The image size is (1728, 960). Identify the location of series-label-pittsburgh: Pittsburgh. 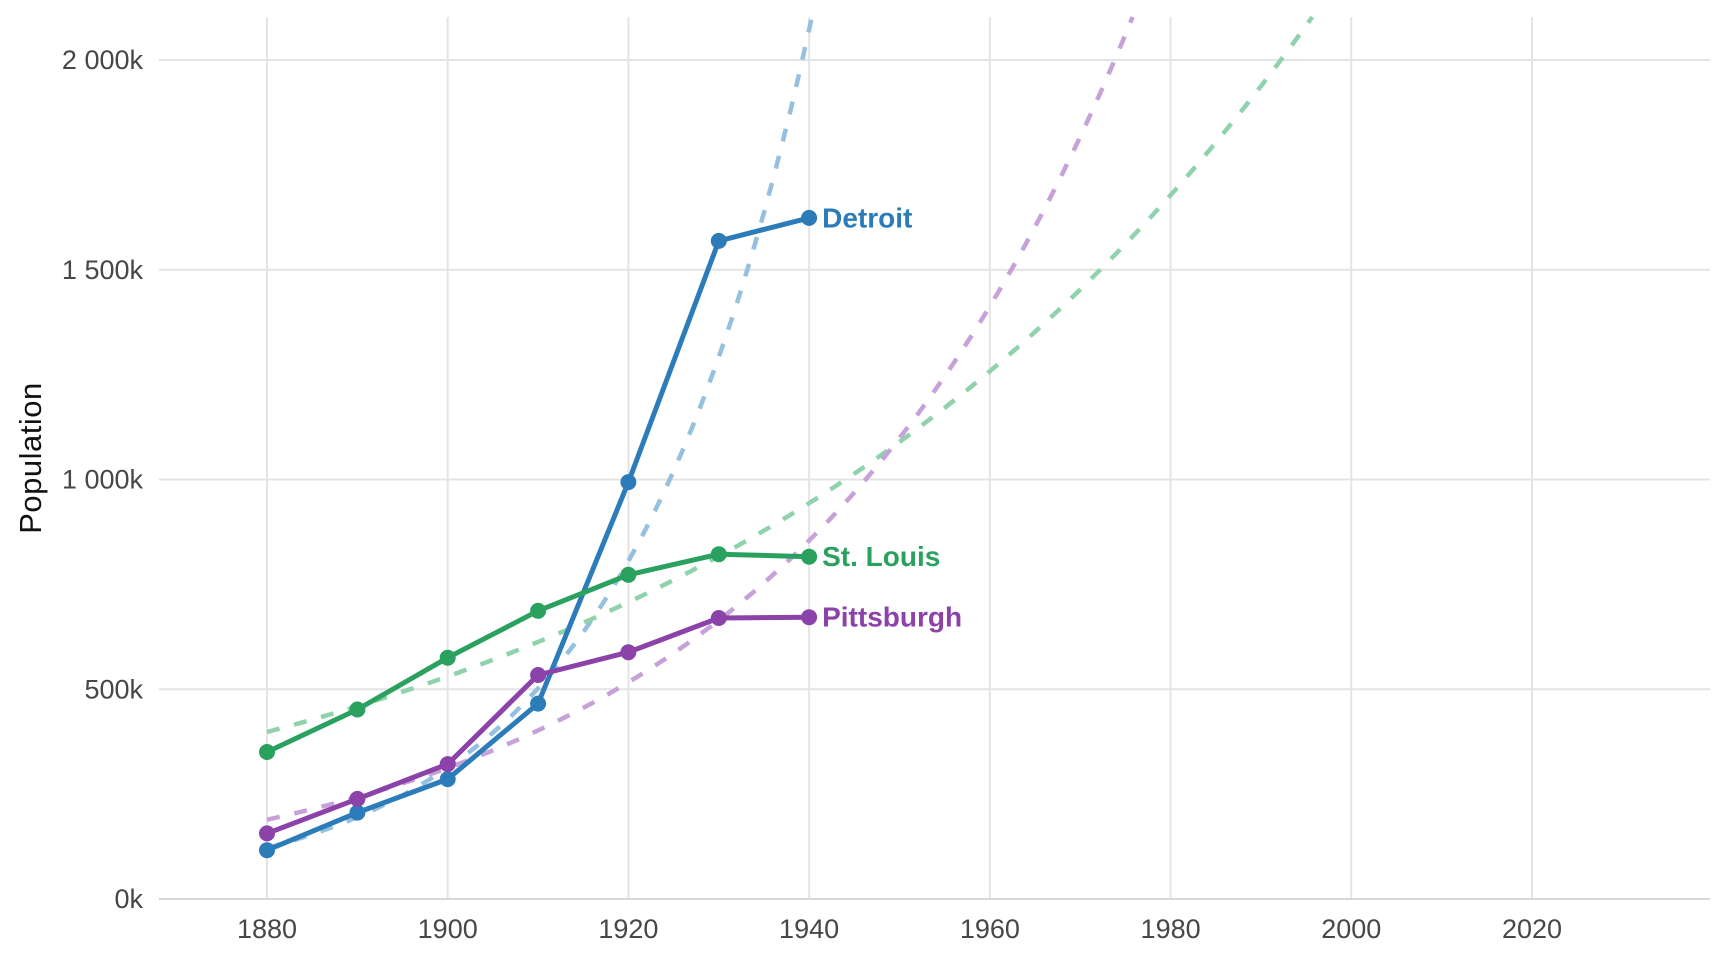
(892, 617).